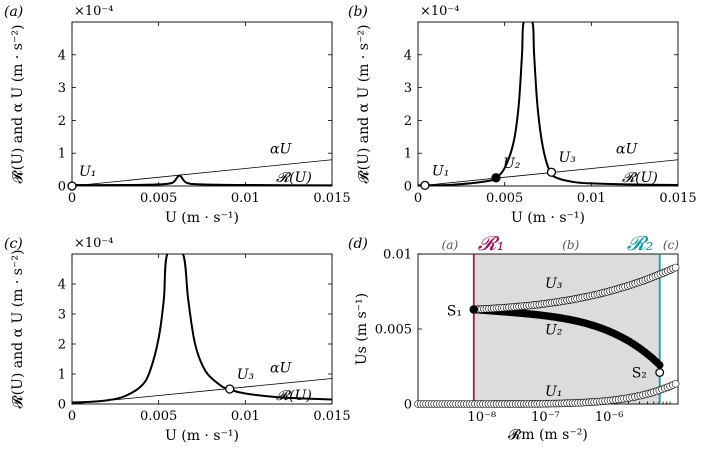 The image size is (706, 451). Describe the element at coordinates (659, 365) in the screenshot. I see `series-U2-marker` at that location.